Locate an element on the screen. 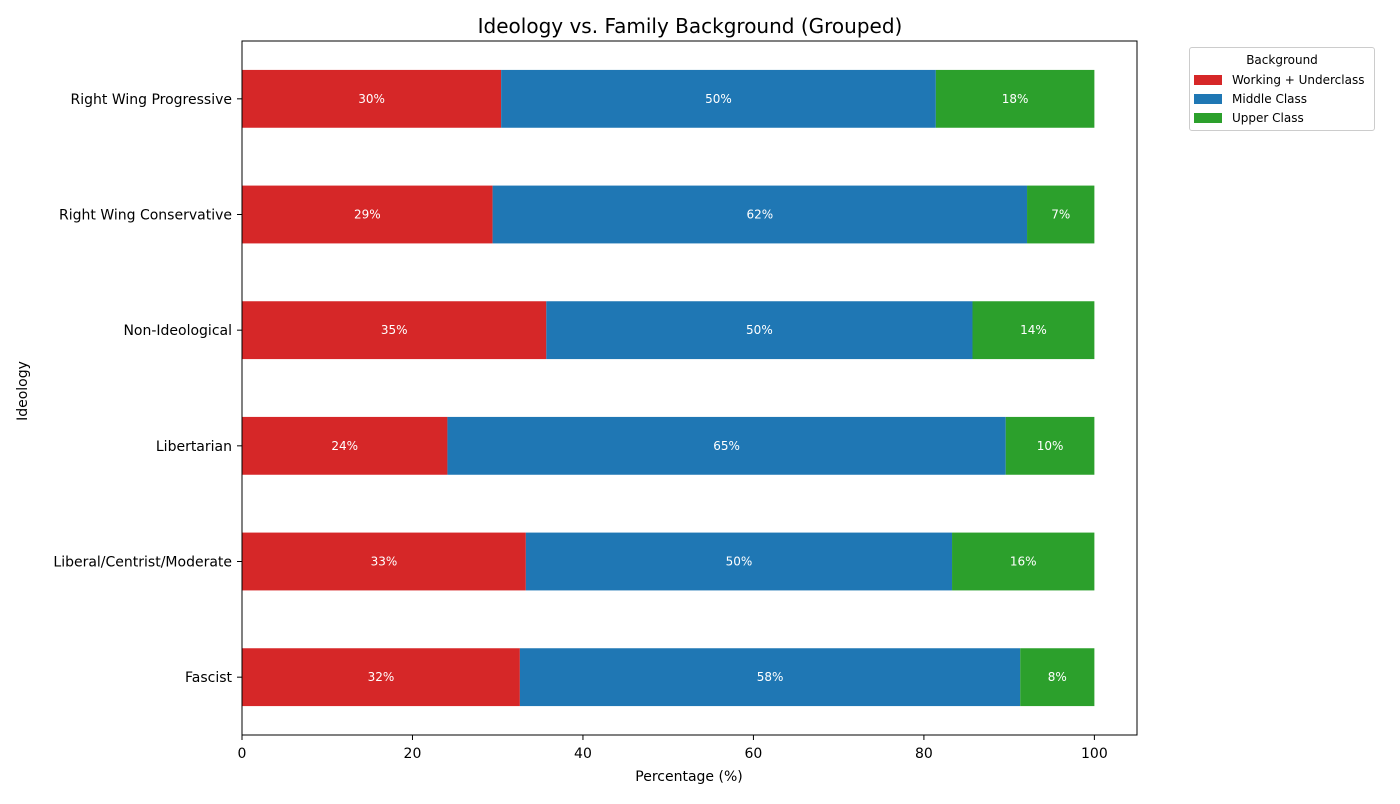  data-label: 32% is located at coordinates (381, 677).